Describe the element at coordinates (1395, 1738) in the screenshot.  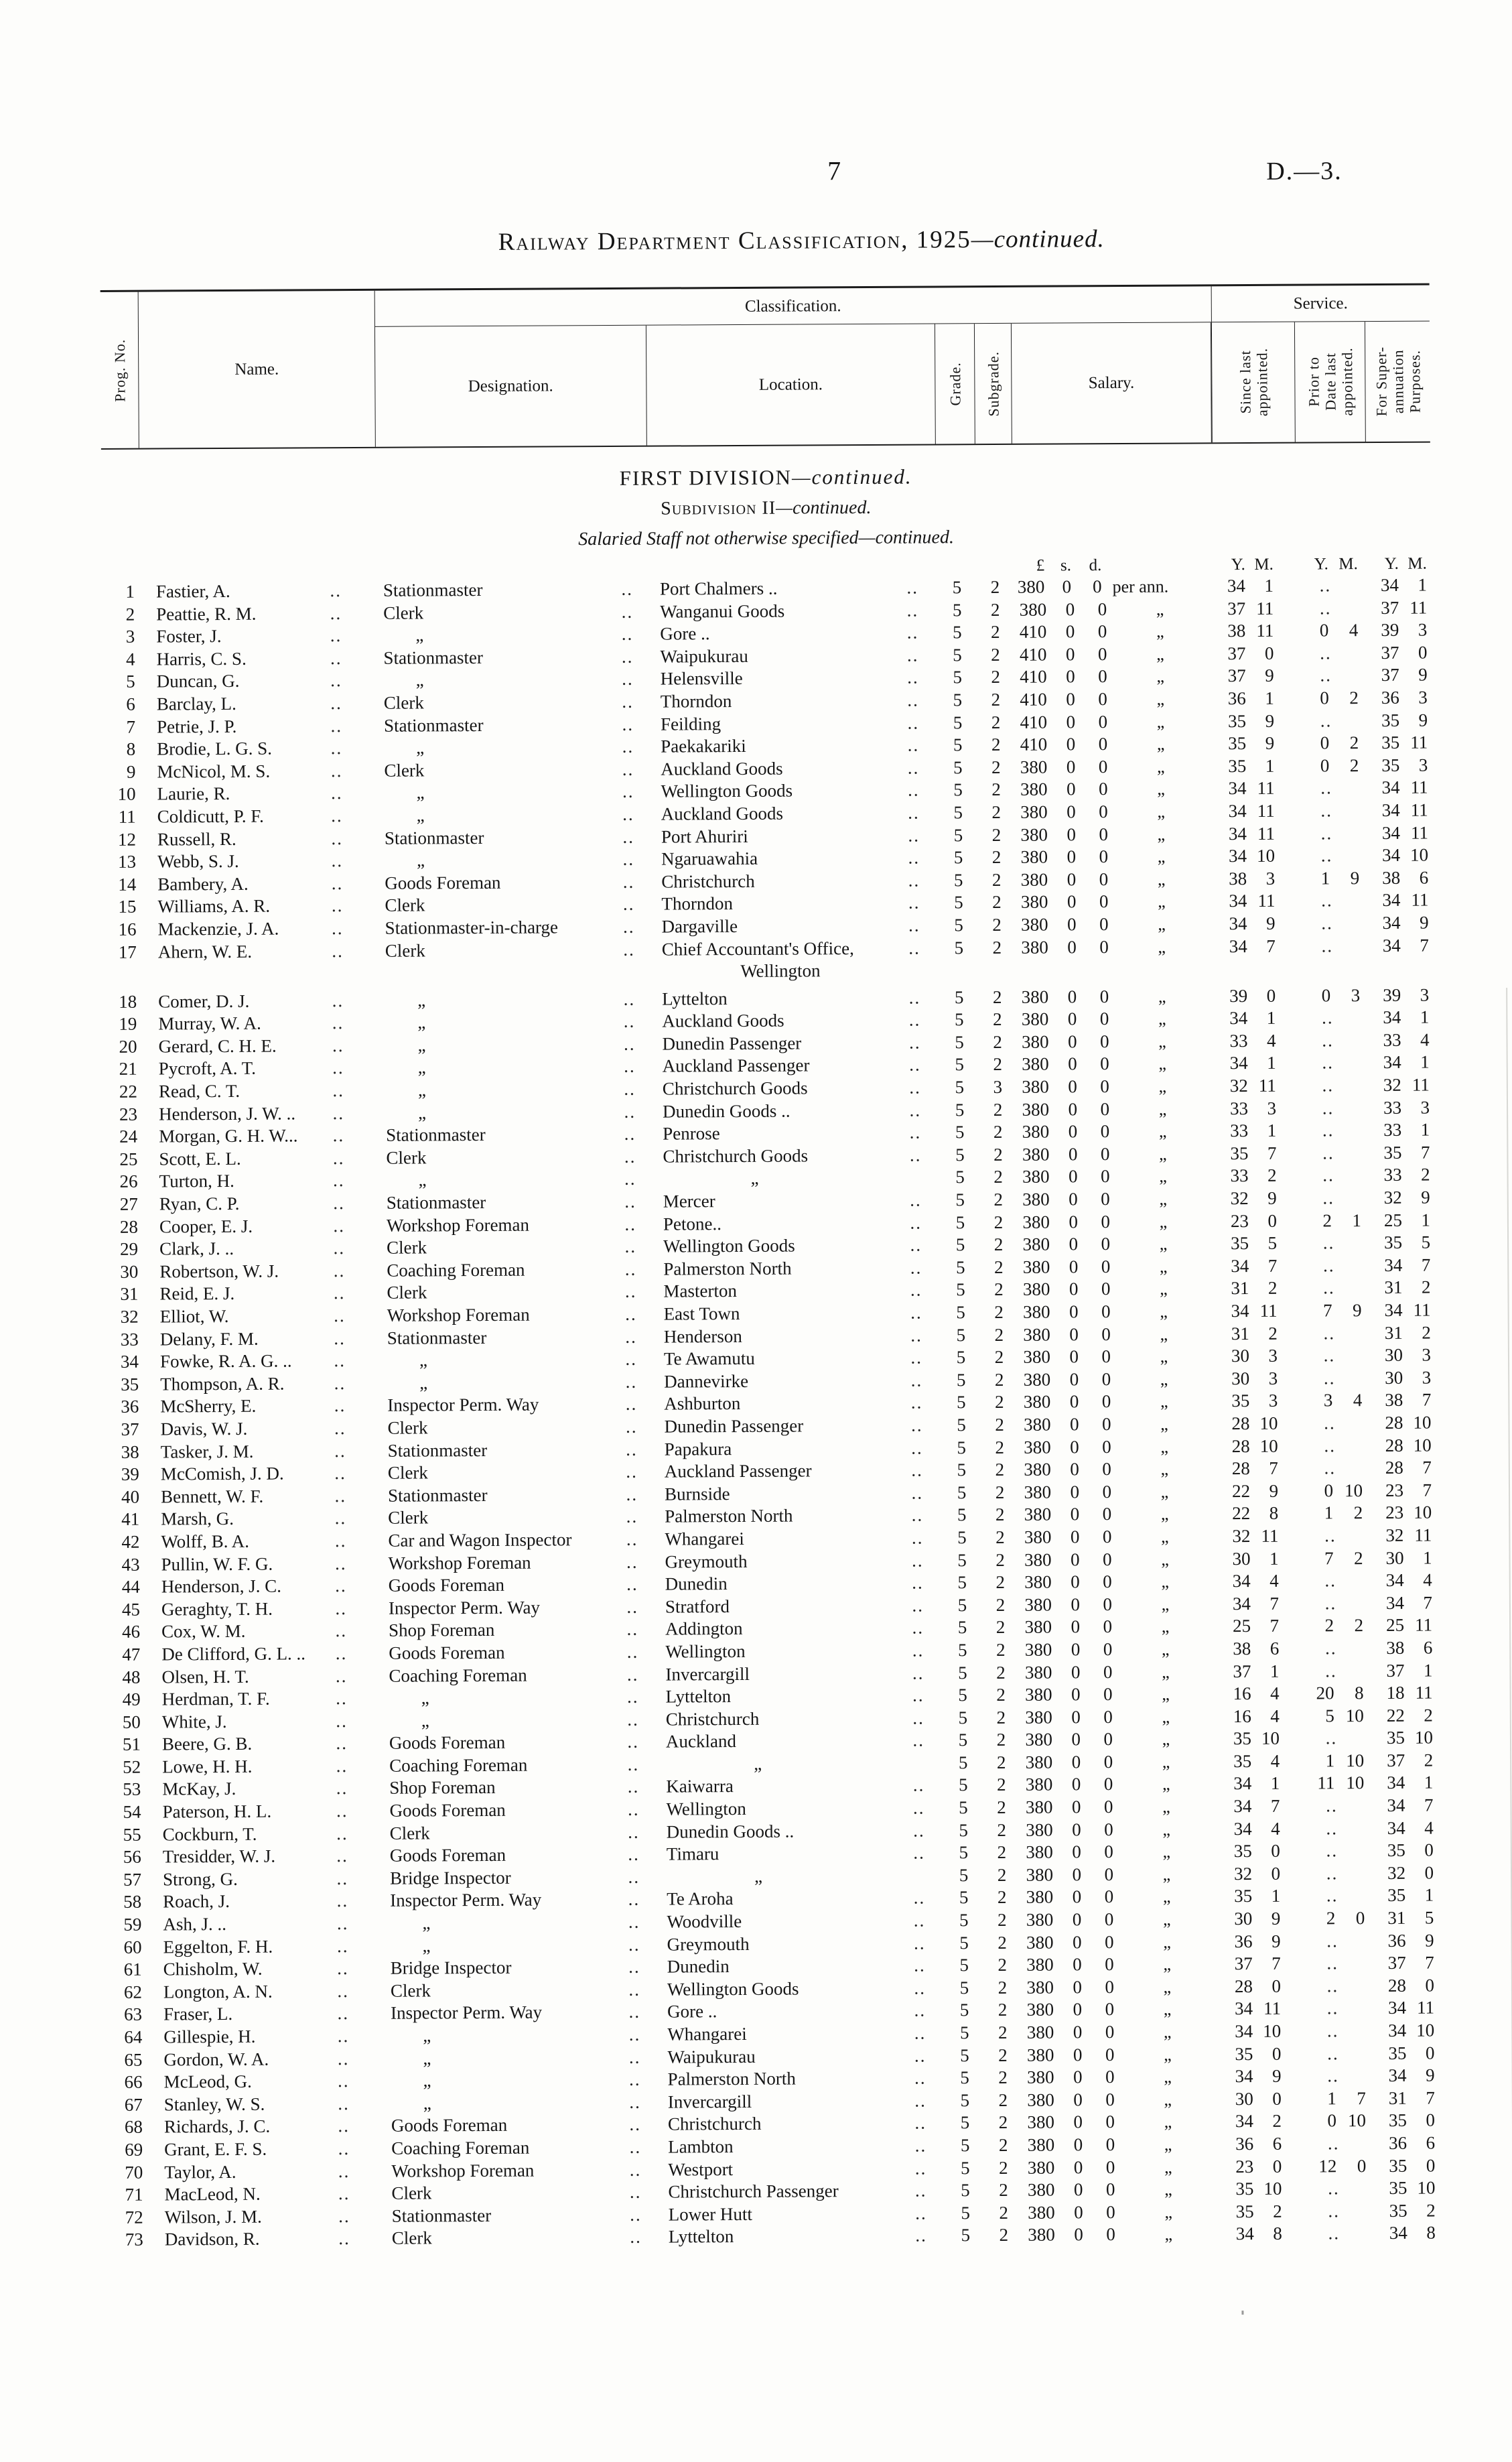
I see `super-years: 35` at that location.